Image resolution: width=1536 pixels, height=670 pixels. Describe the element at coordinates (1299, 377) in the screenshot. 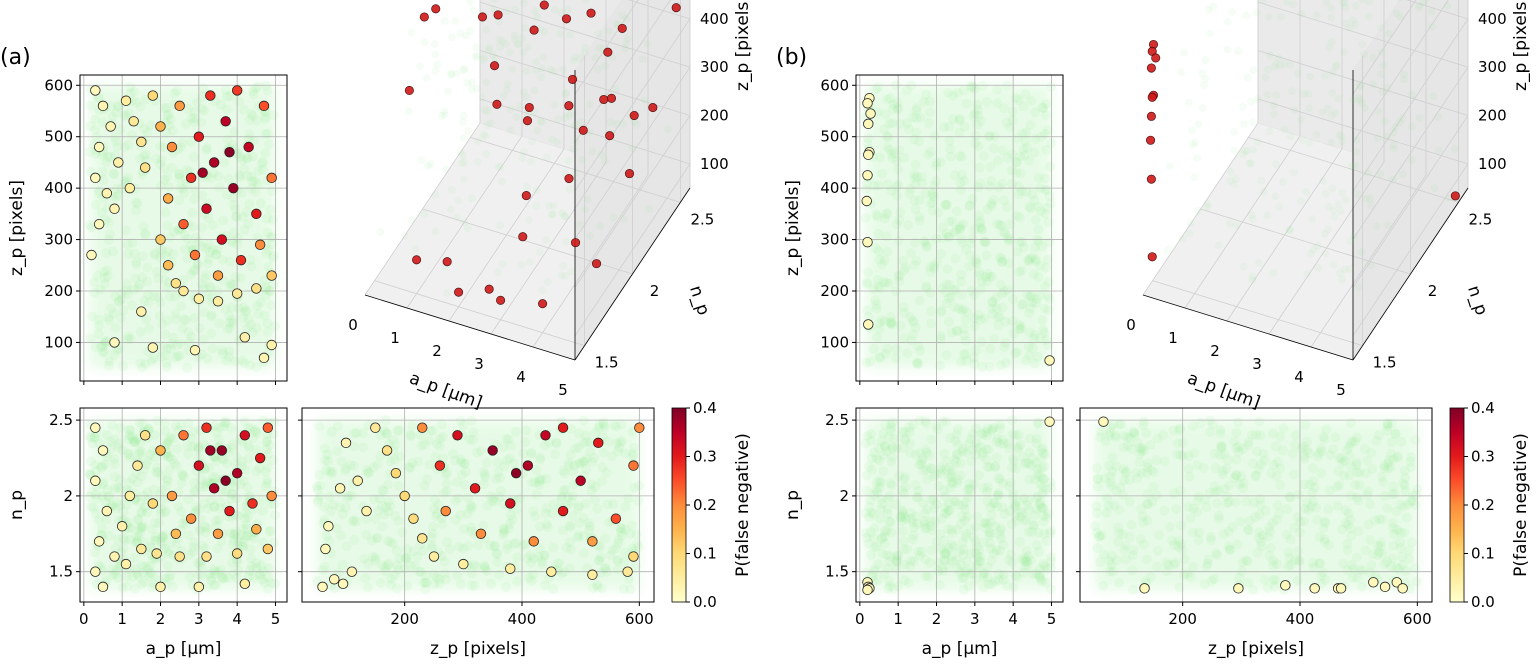

I see `x-tick-label: 4` at that location.